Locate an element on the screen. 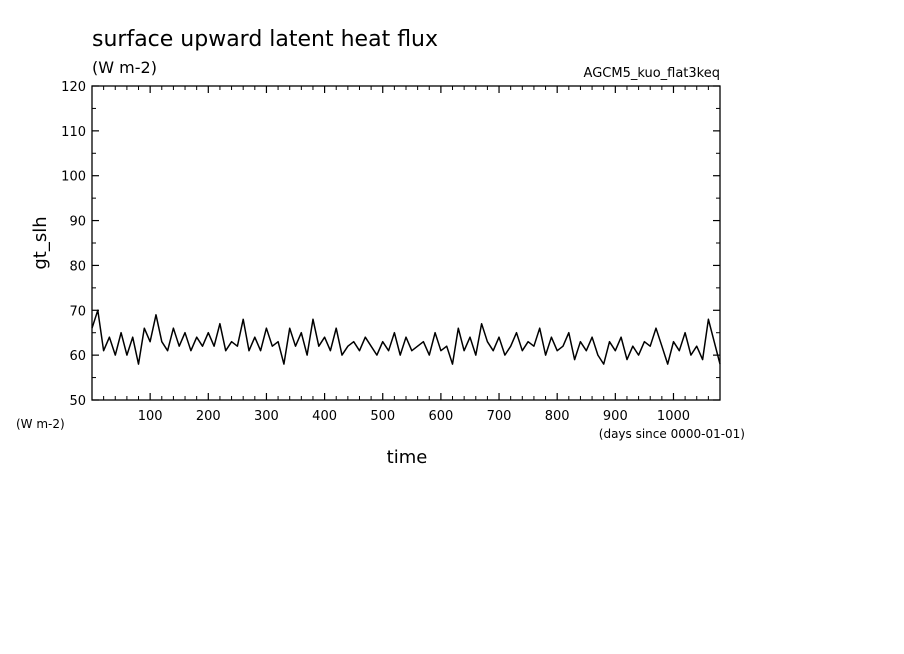  x-tick-label: 800 is located at coordinates (557, 416).